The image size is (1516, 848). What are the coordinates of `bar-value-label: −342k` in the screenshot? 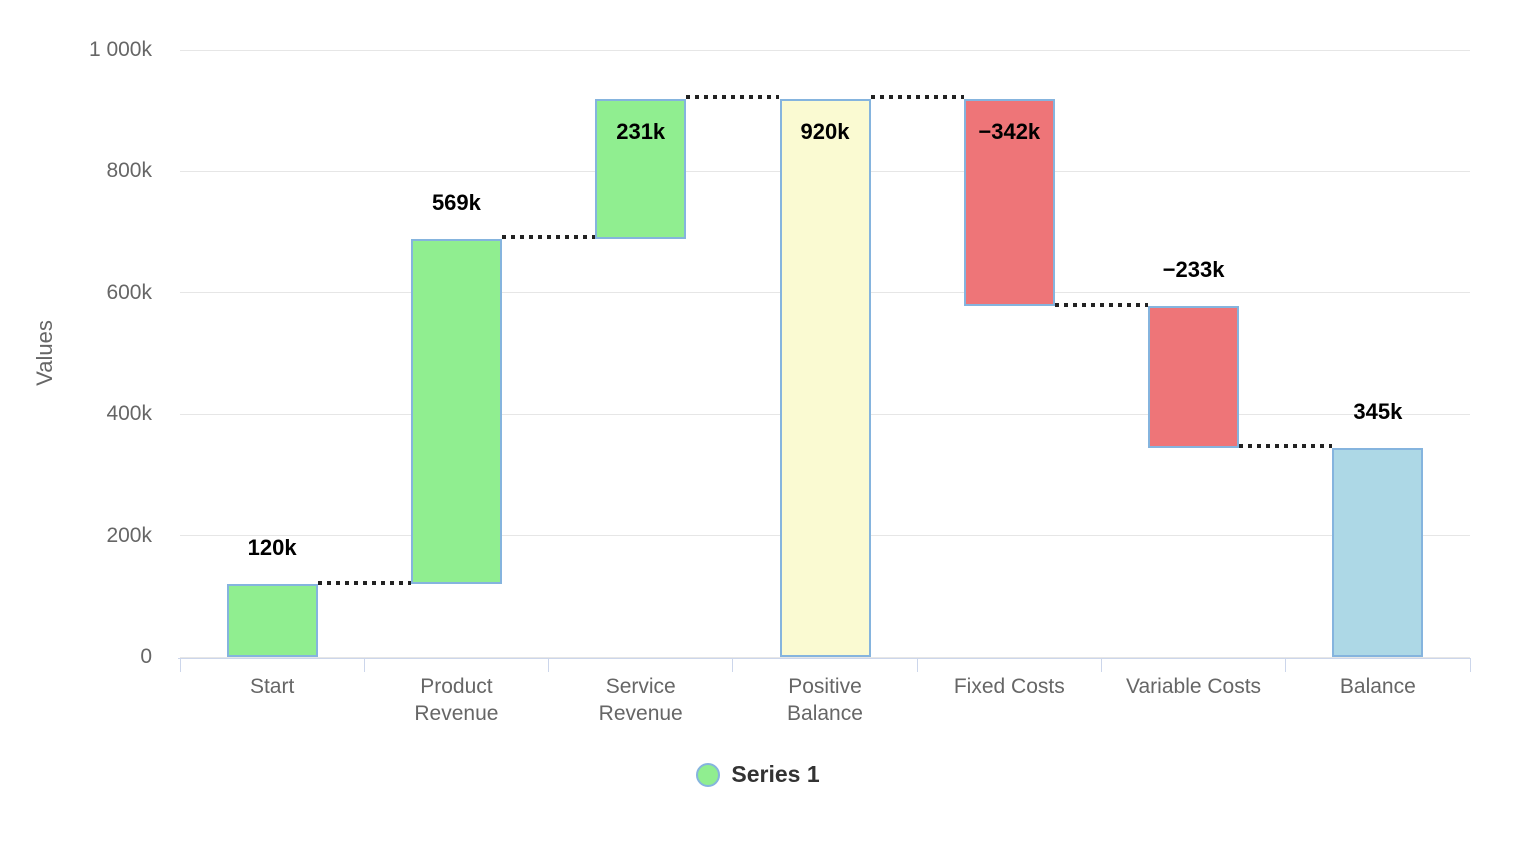 It's located at (1009, 131).